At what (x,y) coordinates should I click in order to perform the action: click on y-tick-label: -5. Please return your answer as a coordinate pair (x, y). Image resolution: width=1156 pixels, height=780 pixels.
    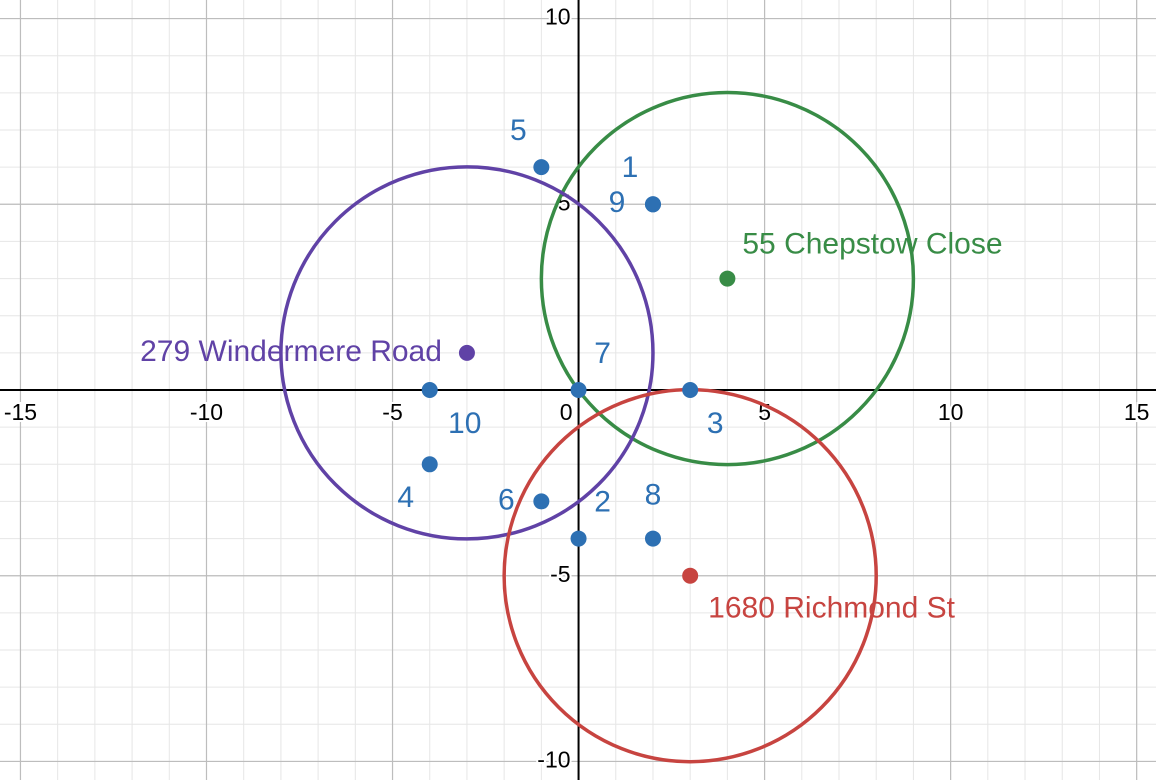
    Looking at the image, I should click on (560, 574).